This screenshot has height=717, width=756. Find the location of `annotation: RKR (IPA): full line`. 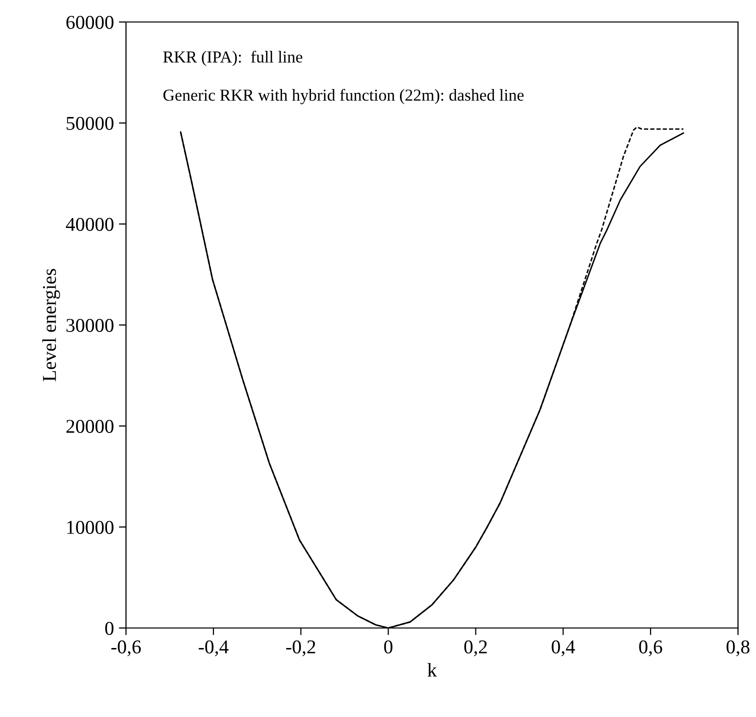

annotation: RKR (IPA): full line is located at coordinates (232, 58).